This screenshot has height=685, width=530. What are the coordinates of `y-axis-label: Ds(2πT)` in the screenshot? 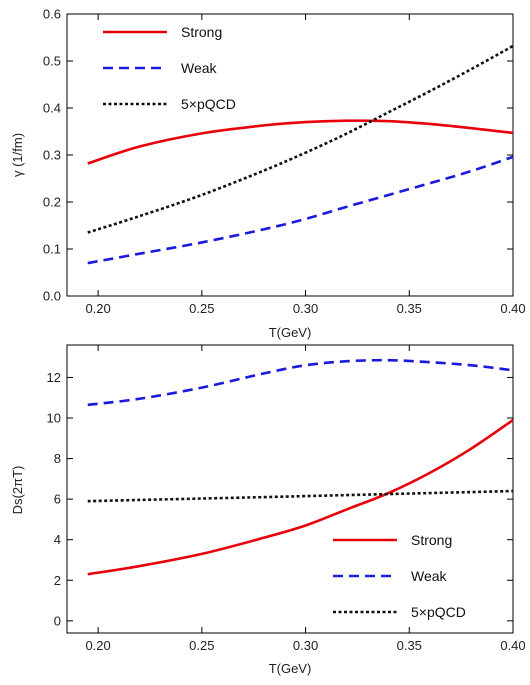 It's located at (17, 490).